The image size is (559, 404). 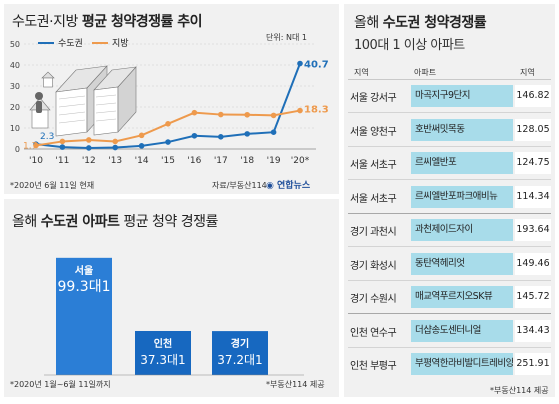 What do you see at coordinates (15, 128) in the screenshot?
I see `y-tick-label: 10` at bounding box center [15, 128].